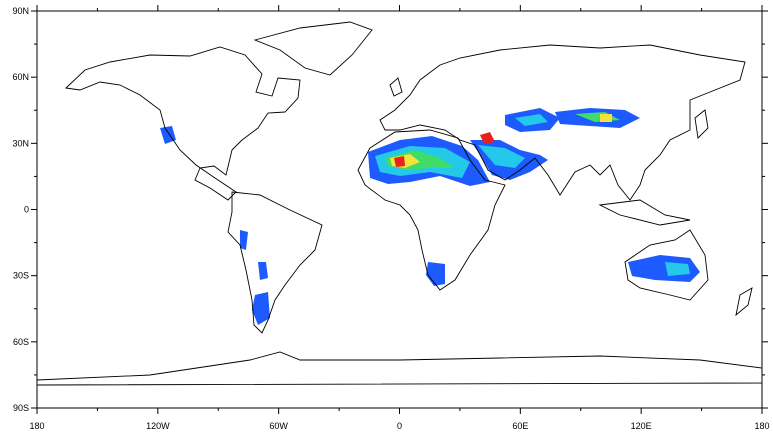 The width and height of the screenshot is (773, 435). What do you see at coordinates (21, 276) in the screenshot?
I see `y-tick-label: 30S` at bounding box center [21, 276].